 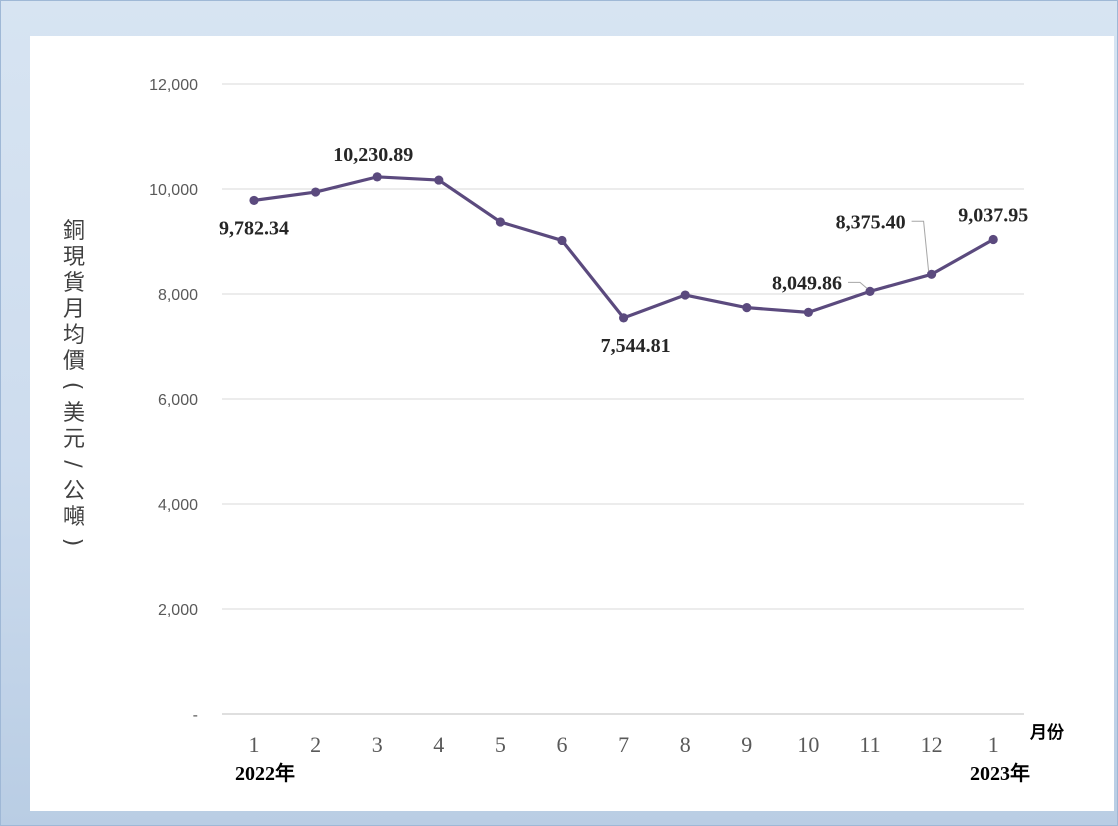 I want to click on year-label-end: 2023年, so click(x=1000, y=773).